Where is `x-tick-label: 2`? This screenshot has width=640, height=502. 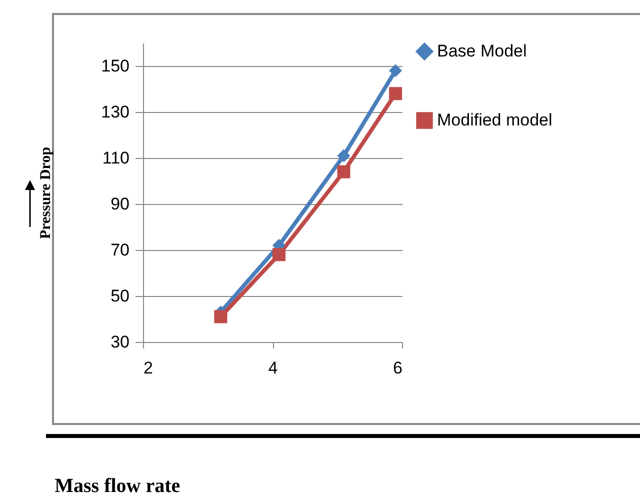
x-tick-label: 2 is located at coordinates (148, 368).